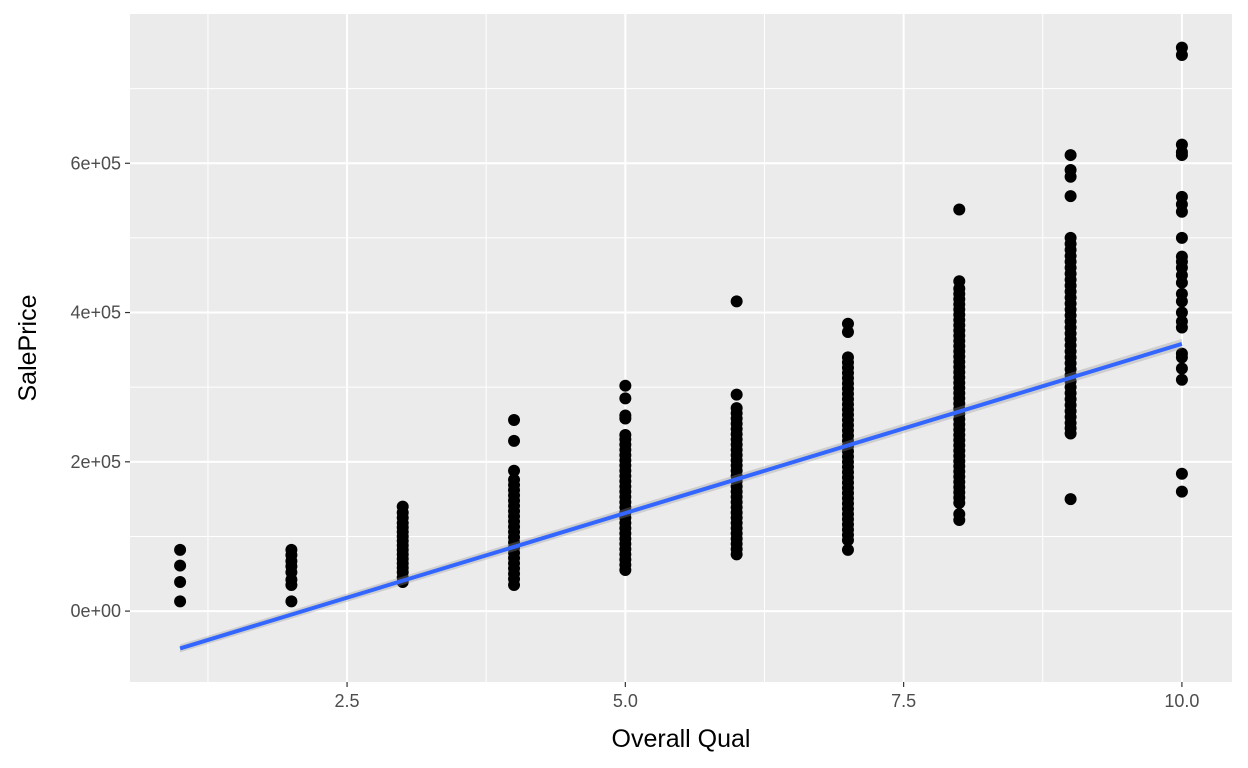 This screenshot has height=768, width=1248. What do you see at coordinates (95, 611) in the screenshot?
I see `y-tick-label: 0e+00` at bounding box center [95, 611].